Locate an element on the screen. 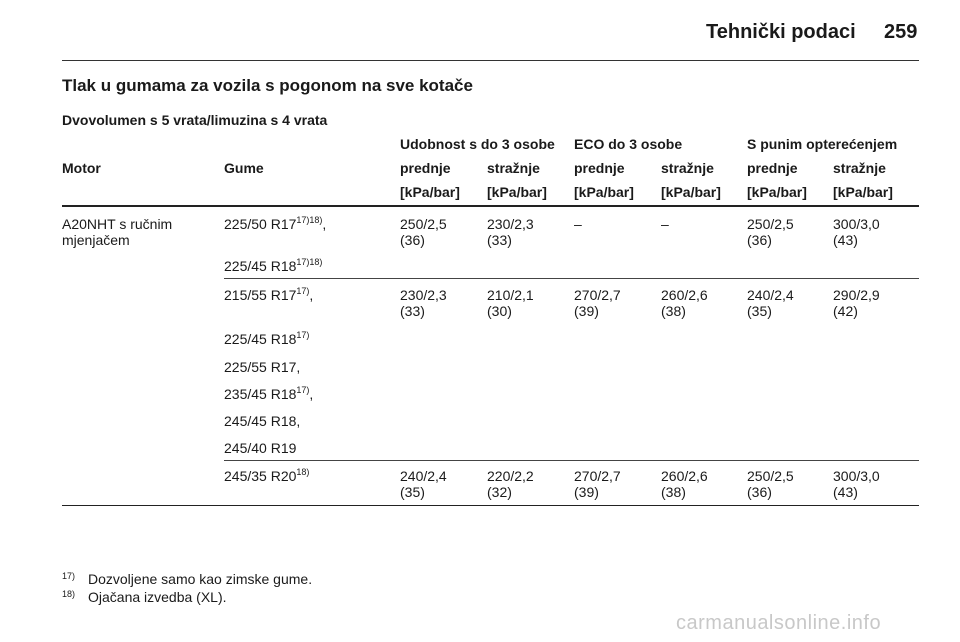 The image size is (960, 642). footnote-text: Dozvoljene samo kao zimske gume. is located at coordinates (200, 579).